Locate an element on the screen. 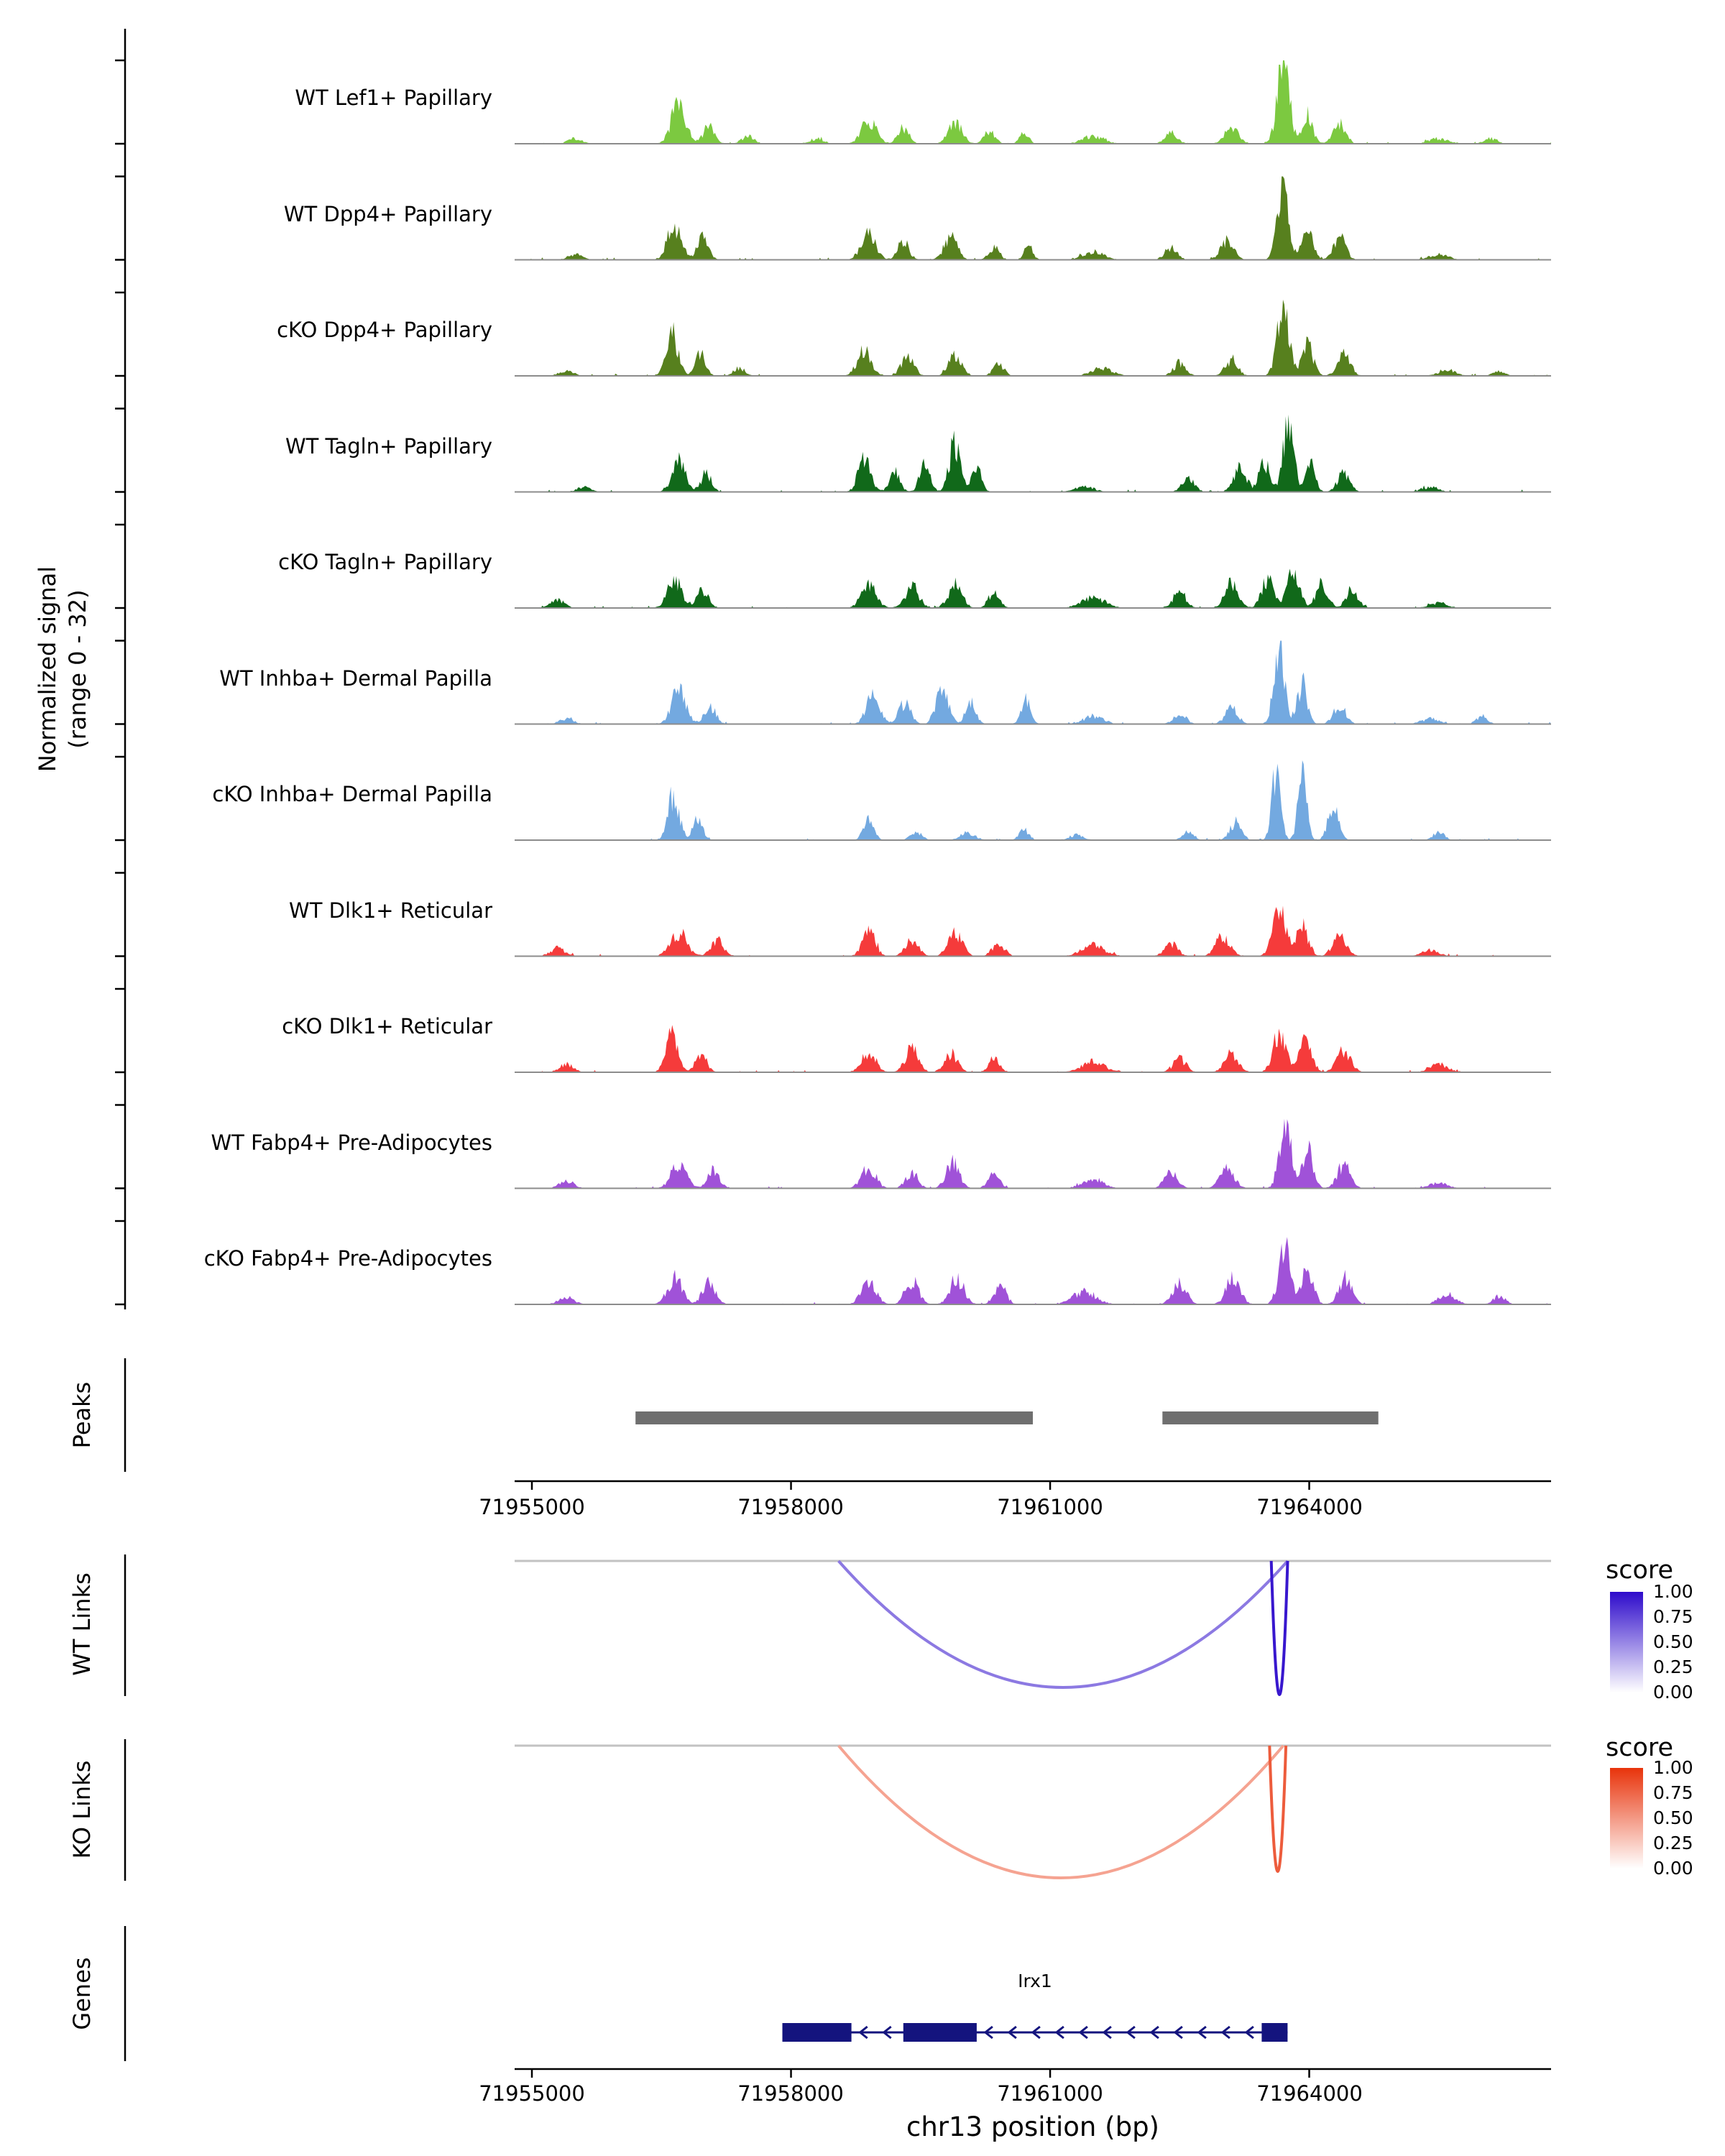  signal-axis-bracket is located at coordinates (120, 669).